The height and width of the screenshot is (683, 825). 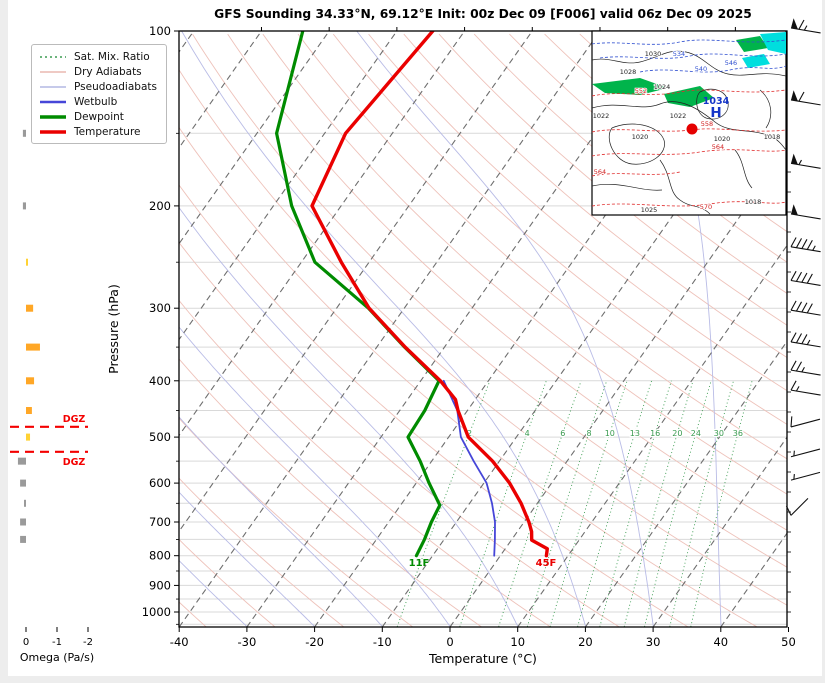 I want to click on y-tick-label: 800, so click(x=160, y=556).